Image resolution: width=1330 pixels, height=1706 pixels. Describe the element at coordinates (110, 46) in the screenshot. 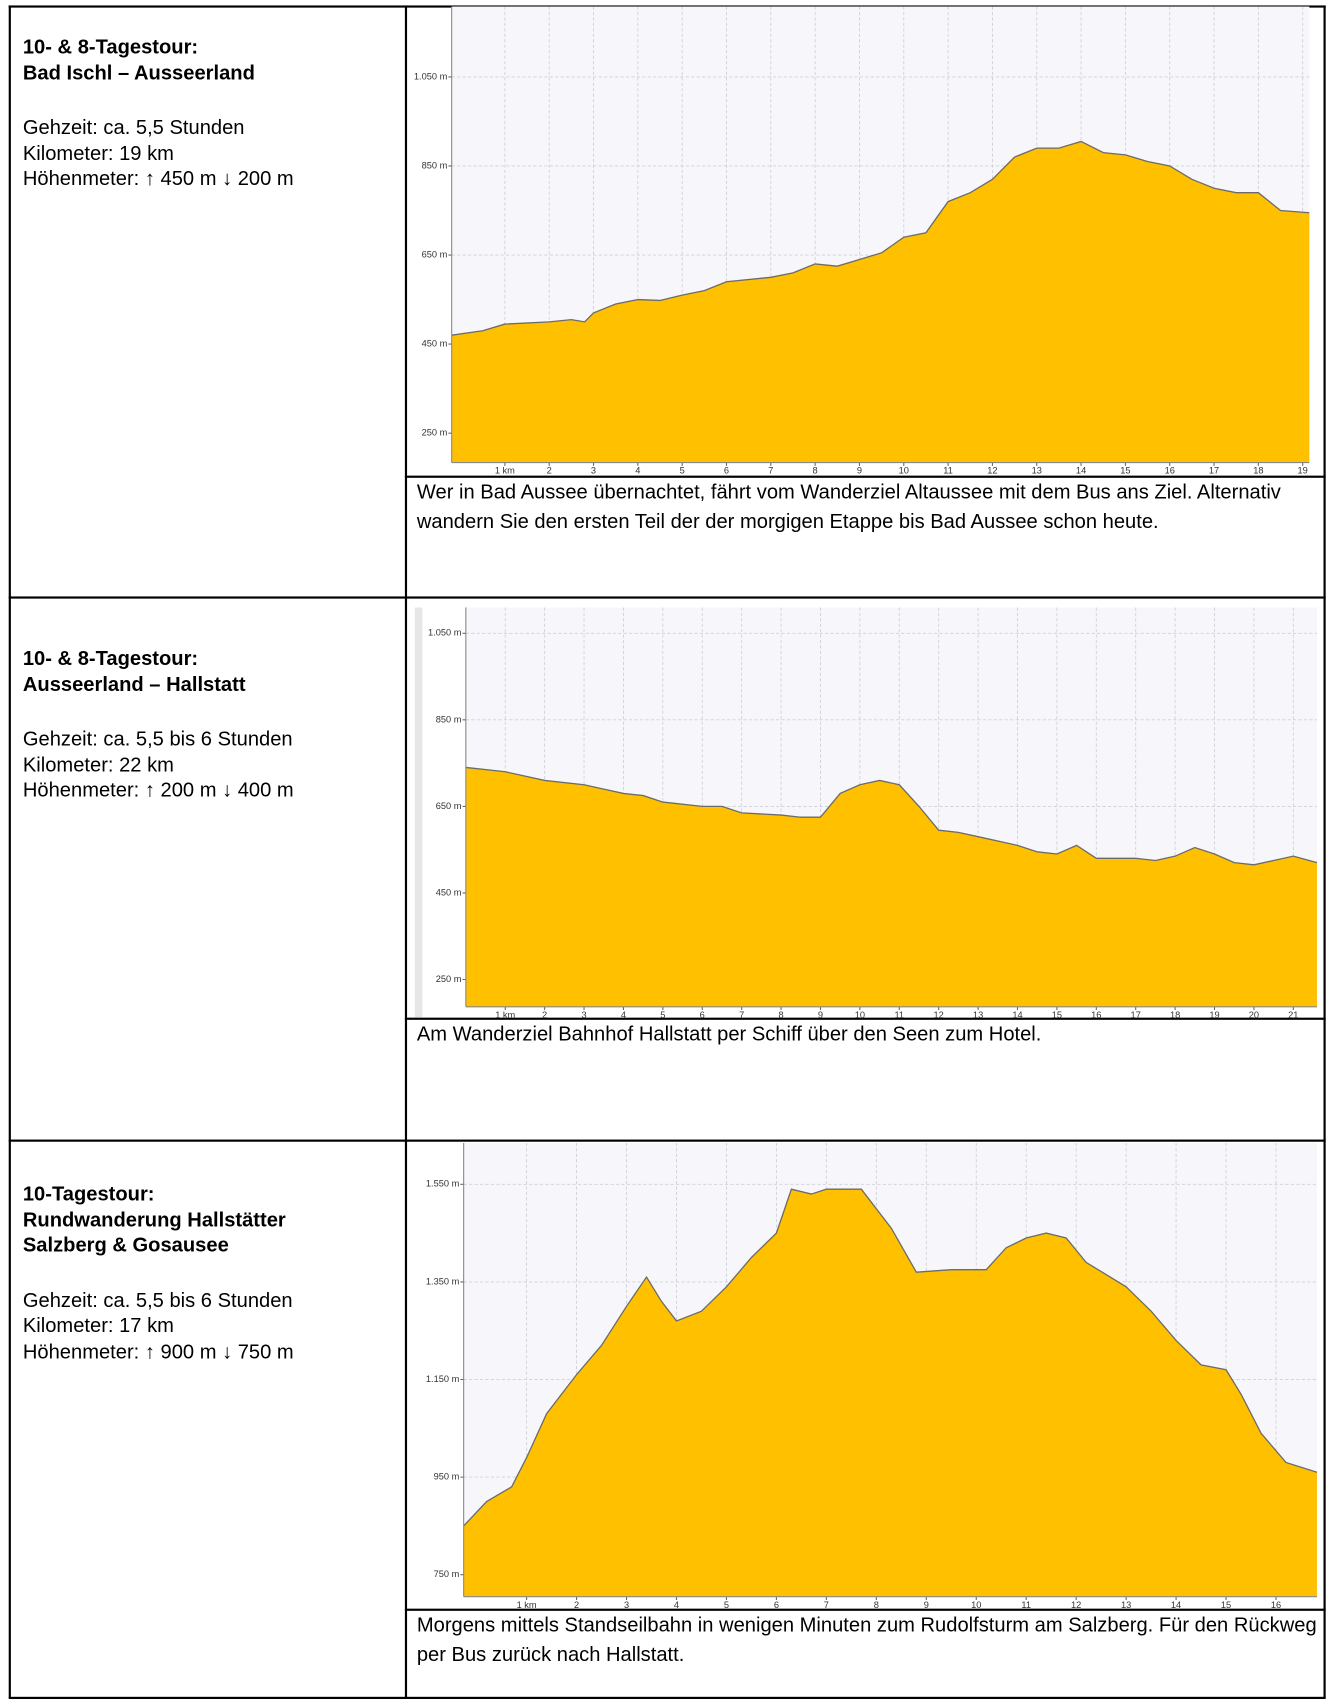

I see `stage-title: 10- & 8-Tagestour:` at that location.